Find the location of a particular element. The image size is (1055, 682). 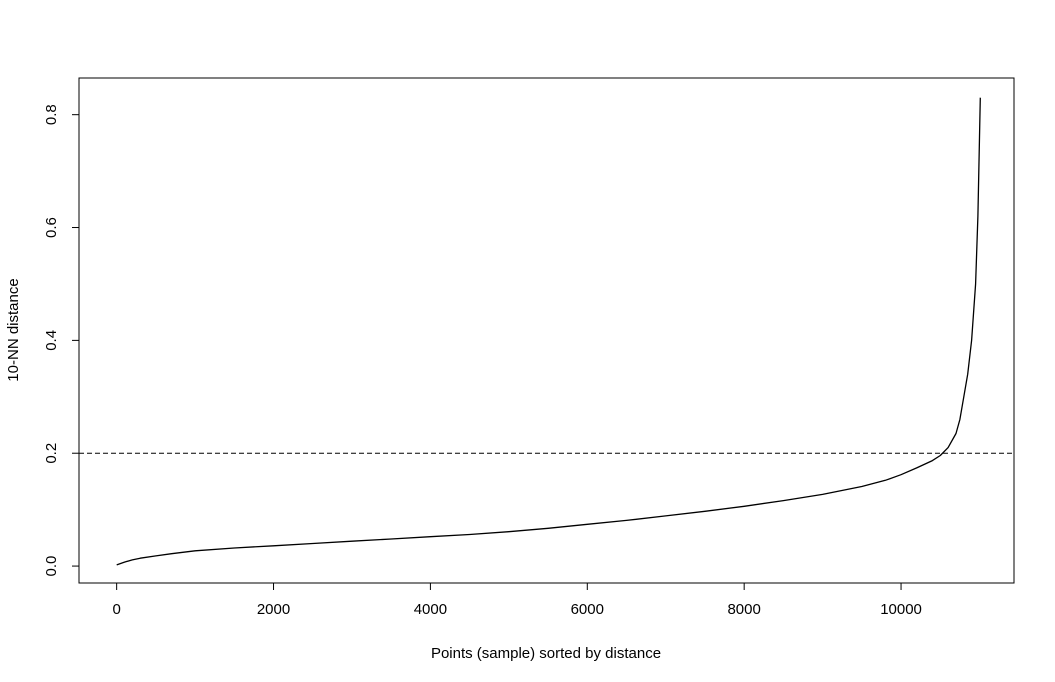

y-tick-label: 0.4 is located at coordinates (51, 340).